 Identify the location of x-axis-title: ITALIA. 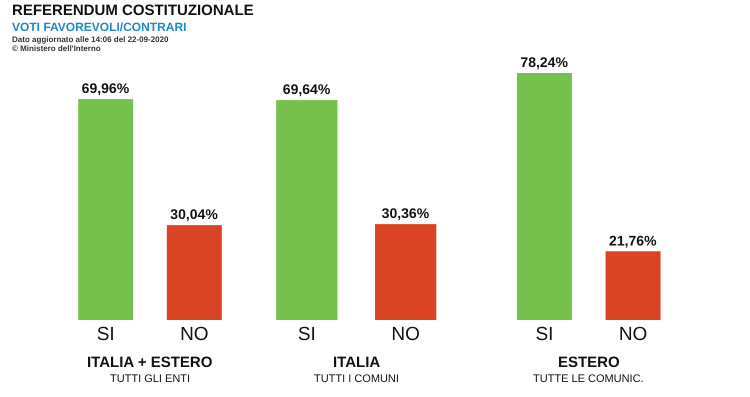
(356, 362).